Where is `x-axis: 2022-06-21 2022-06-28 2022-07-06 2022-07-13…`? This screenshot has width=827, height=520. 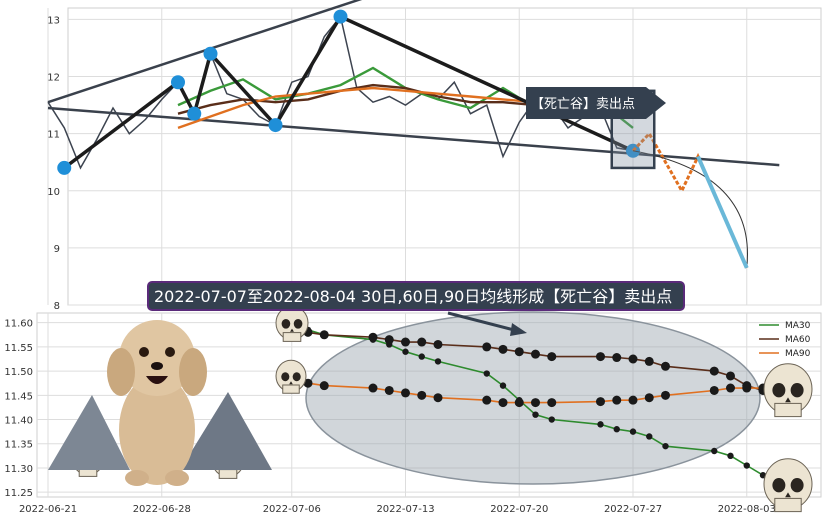
x-axis: 2022-06-21 2022-06-28 2022-07-06 2022-07-13… is located at coordinates (397, 509).